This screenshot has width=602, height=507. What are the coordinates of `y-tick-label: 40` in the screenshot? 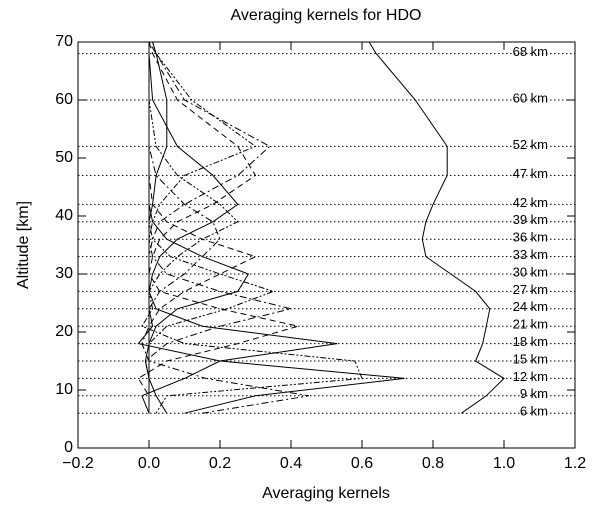 It's located at (64, 215).